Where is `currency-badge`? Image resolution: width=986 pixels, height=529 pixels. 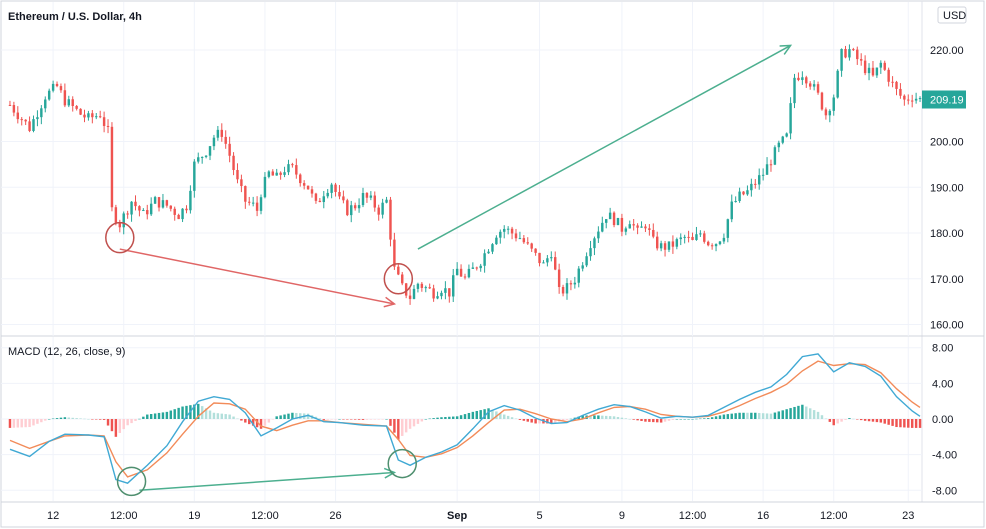
currency-badge is located at coordinates (952, 15).